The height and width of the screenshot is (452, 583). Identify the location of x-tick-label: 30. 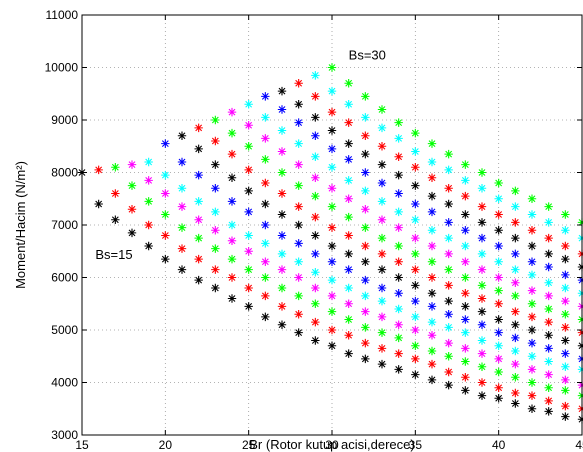
(332, 445).